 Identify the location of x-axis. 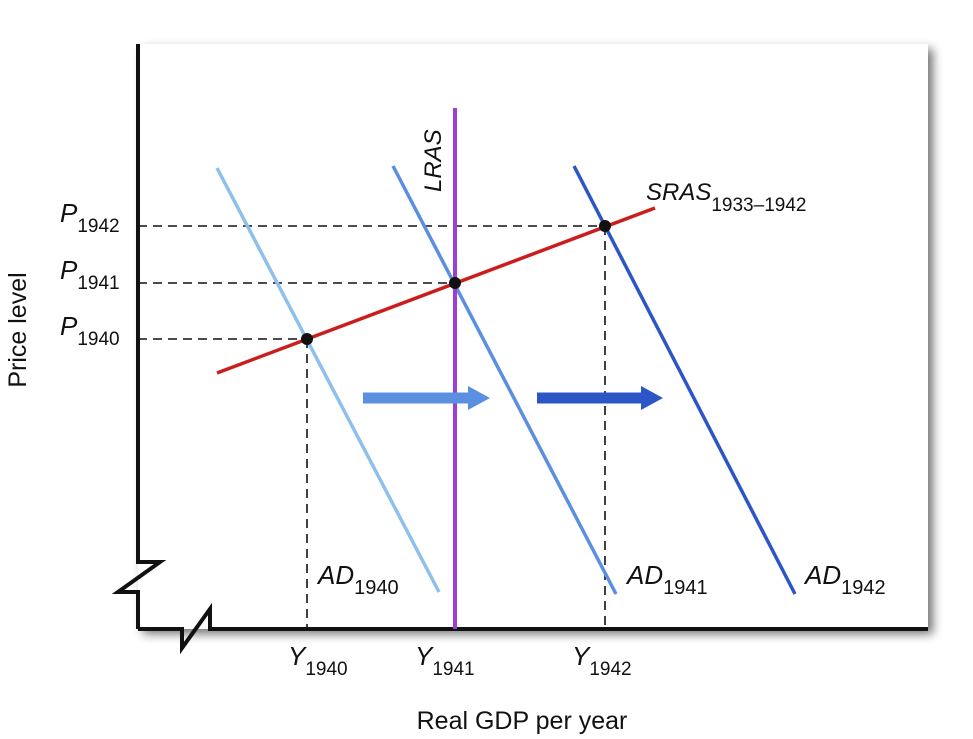
(533, 628).